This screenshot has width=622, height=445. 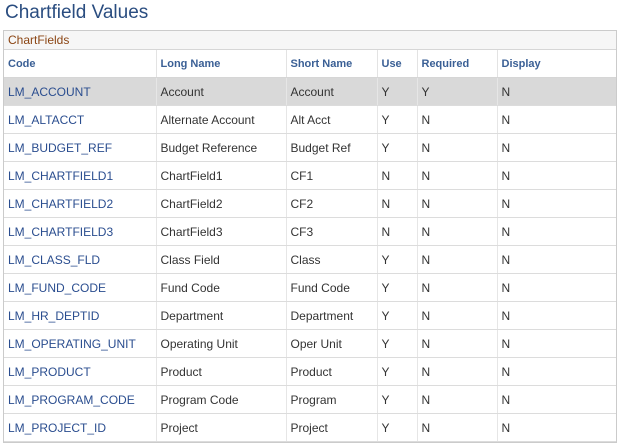 I want to click on column-header-required: Required, so click(x=457, y=64).